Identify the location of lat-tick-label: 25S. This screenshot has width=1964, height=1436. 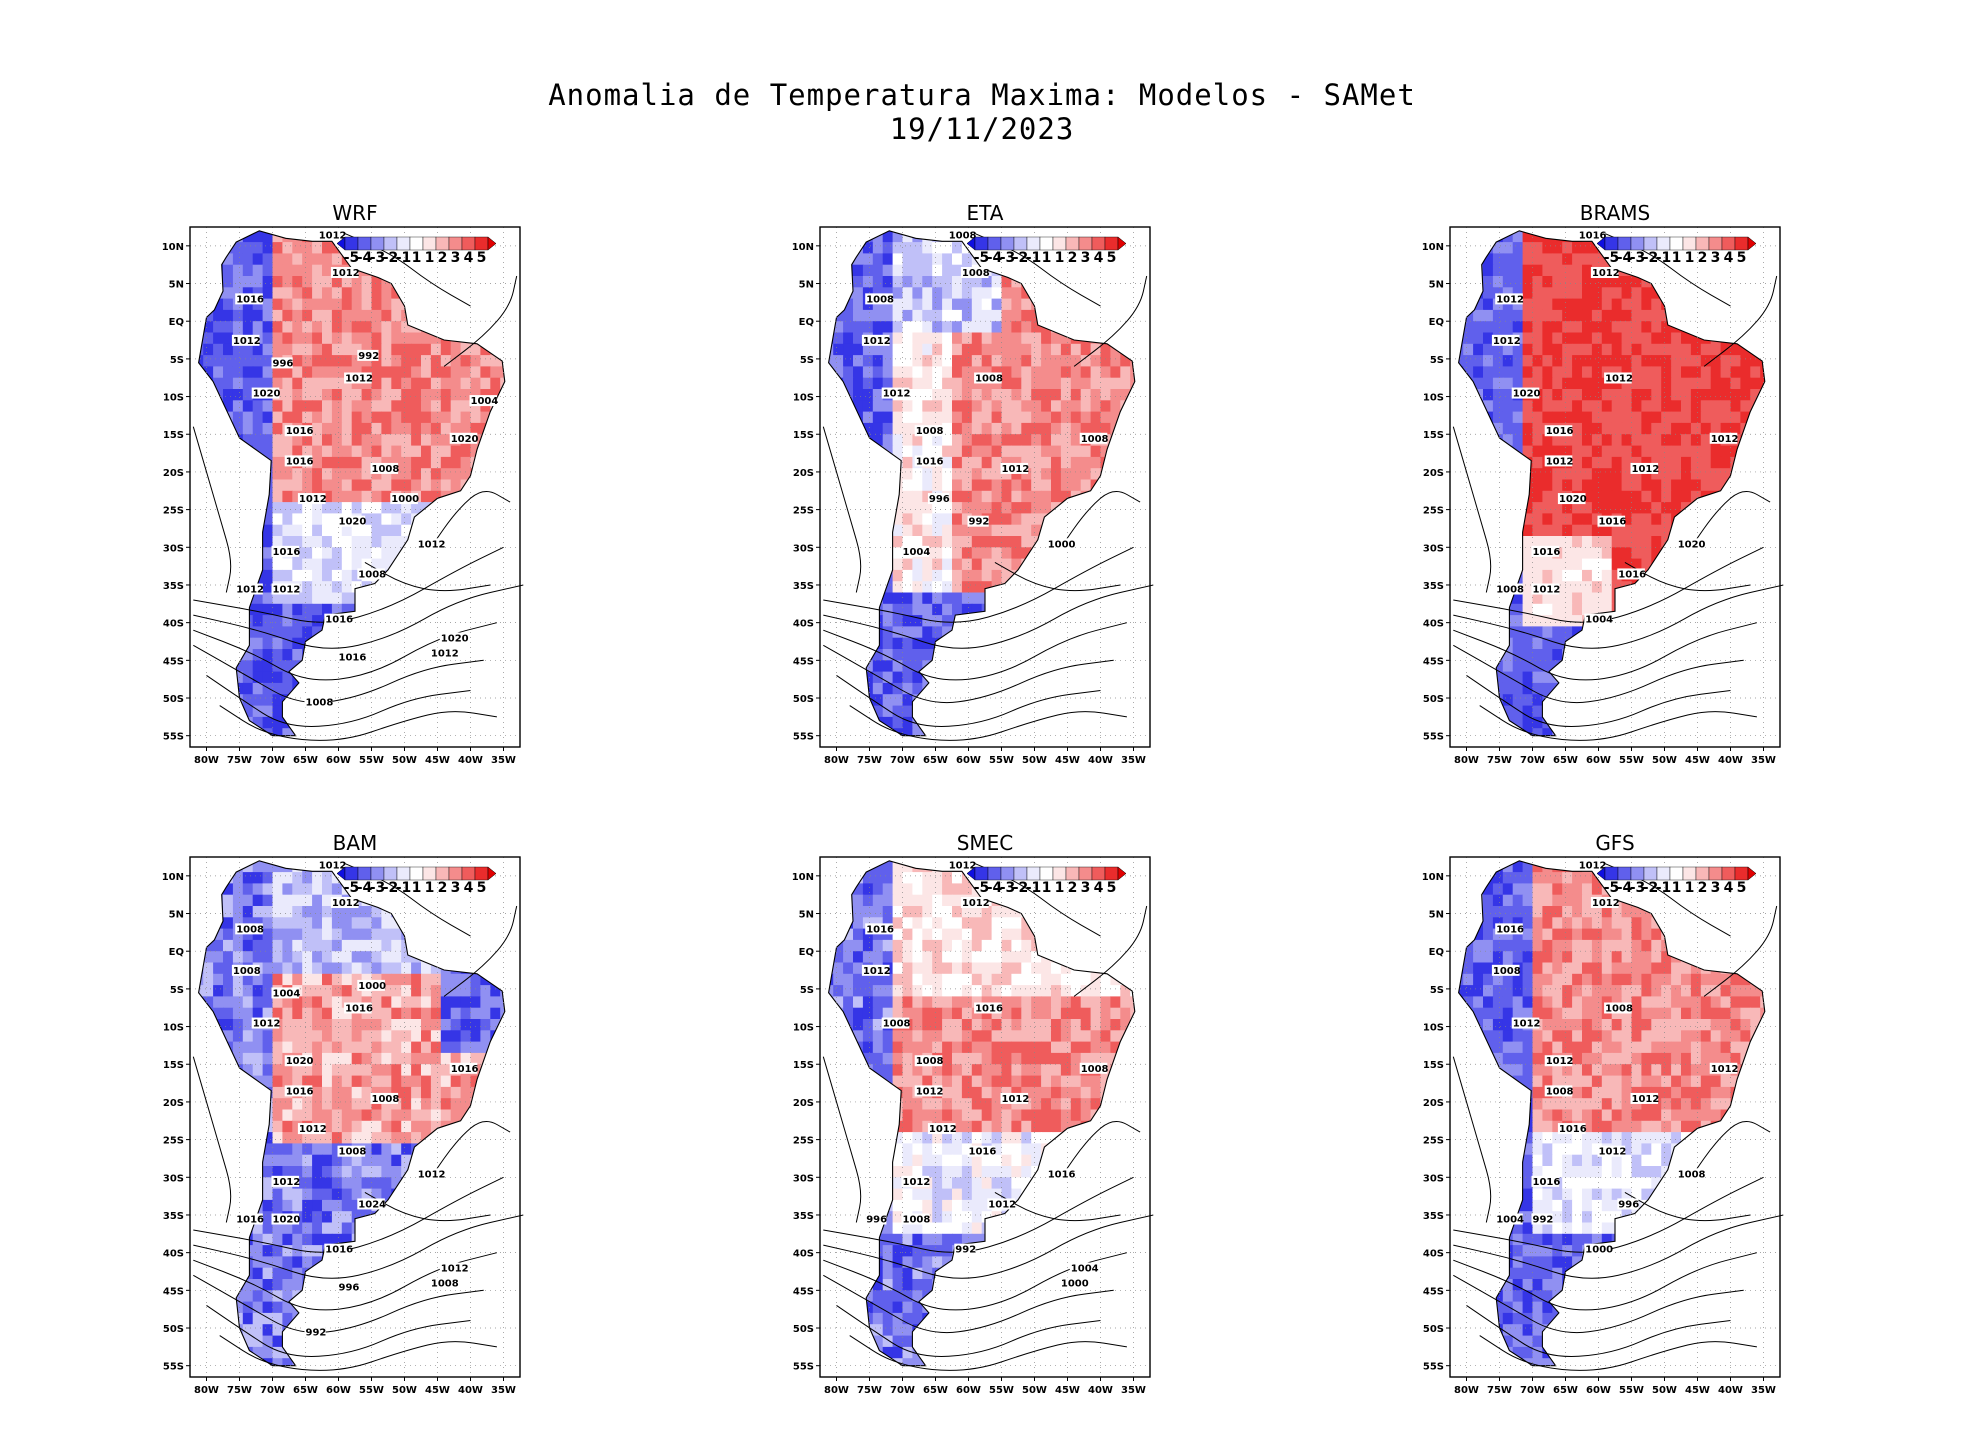
(1433, 1141).